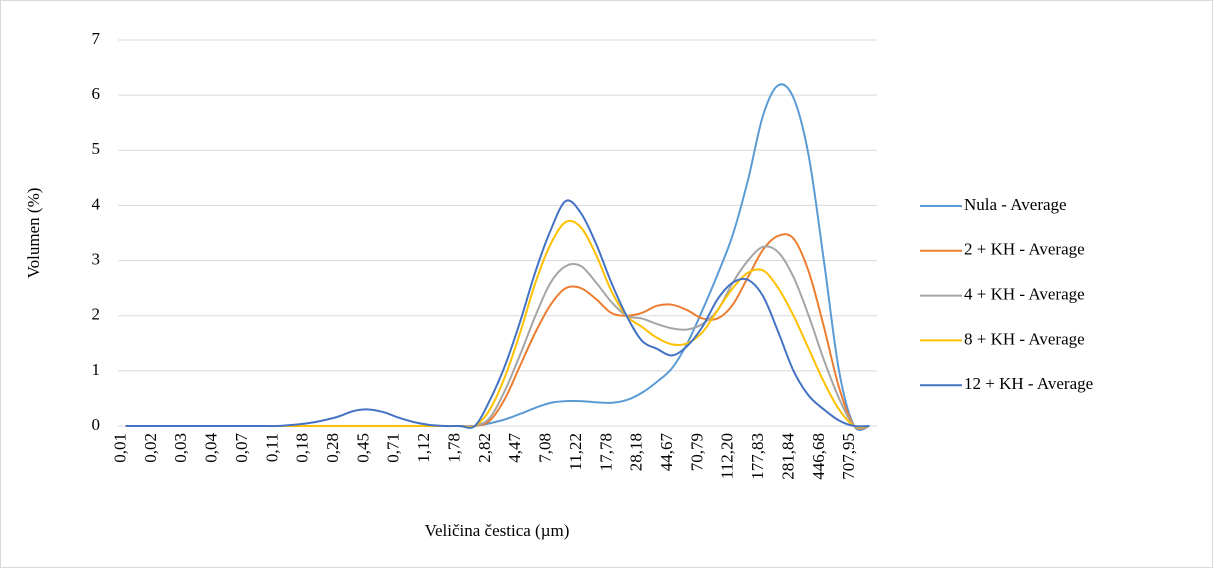 This screenshot has height=569, width=1214. What do you see at coordinates (757, 456) in the screenshot?
I see `x-tick-label: 177,83` at bounding box center [757, 456].